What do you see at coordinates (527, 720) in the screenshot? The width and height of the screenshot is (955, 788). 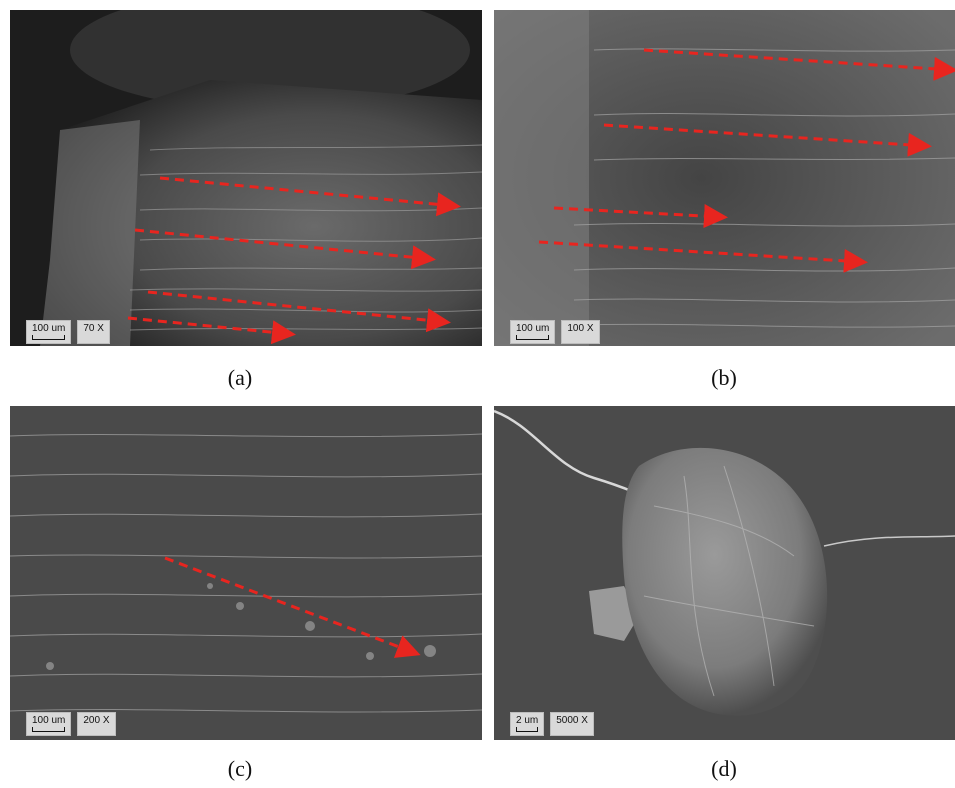 I see `scale-label: 2 um` at bounding box center [527, 720].